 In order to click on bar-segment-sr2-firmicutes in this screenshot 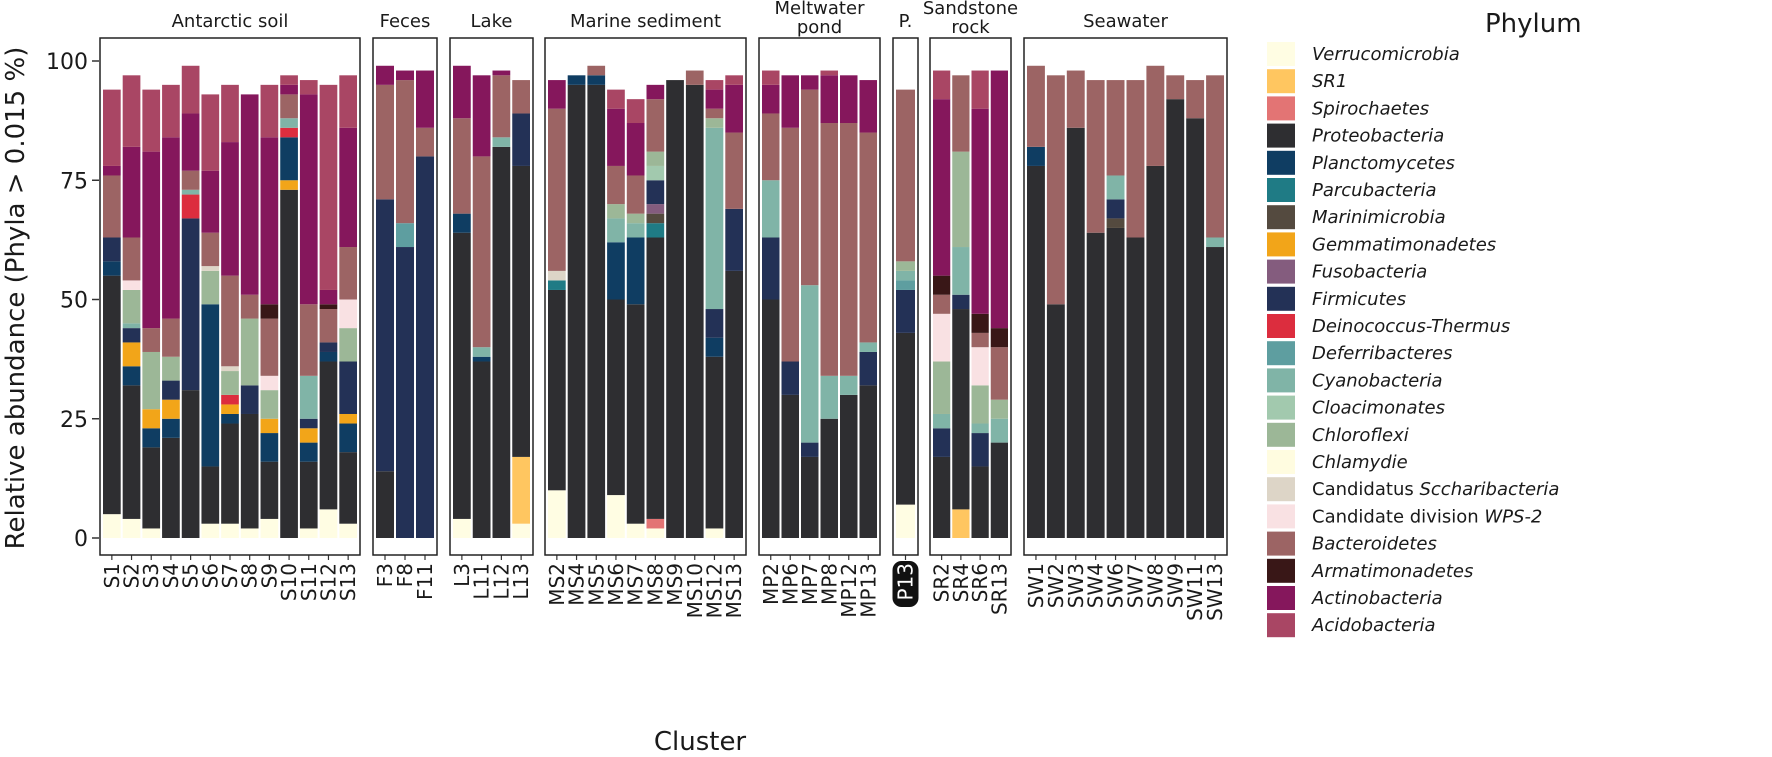, I will do `click(942, 442)`.